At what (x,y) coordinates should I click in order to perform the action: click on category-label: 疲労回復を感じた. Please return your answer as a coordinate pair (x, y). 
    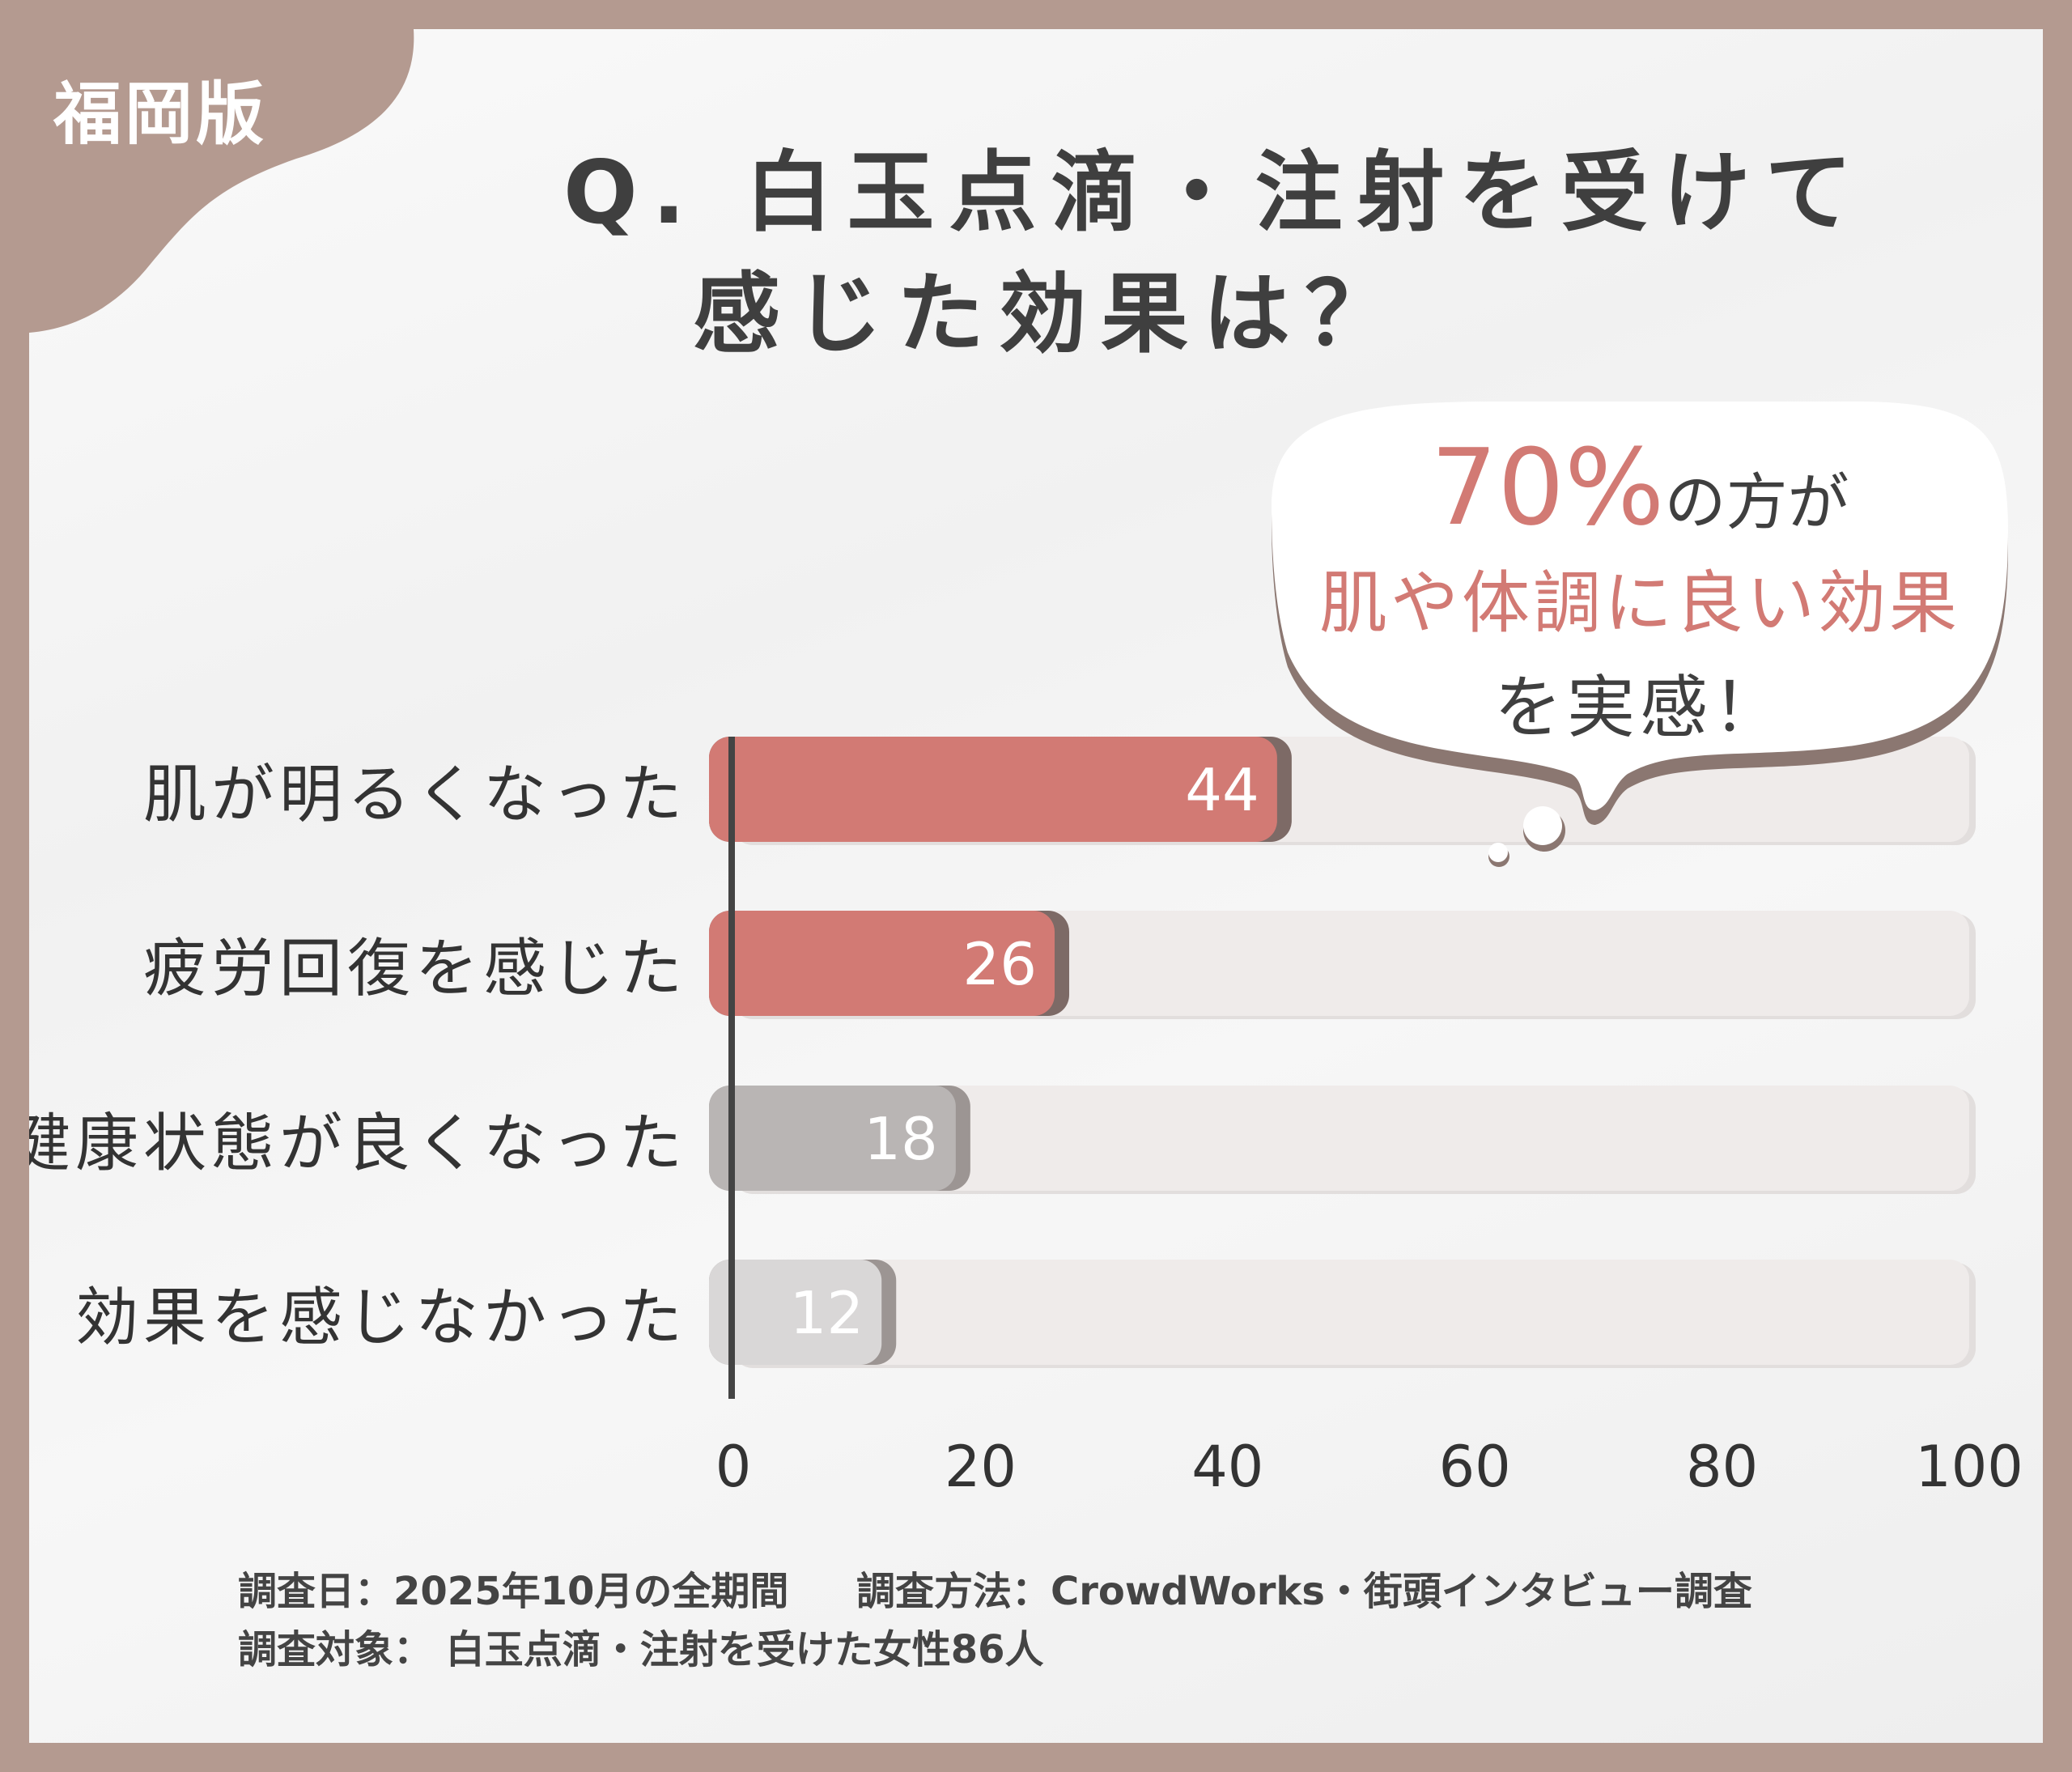
    Looking at the image, I should click on (414, 969).